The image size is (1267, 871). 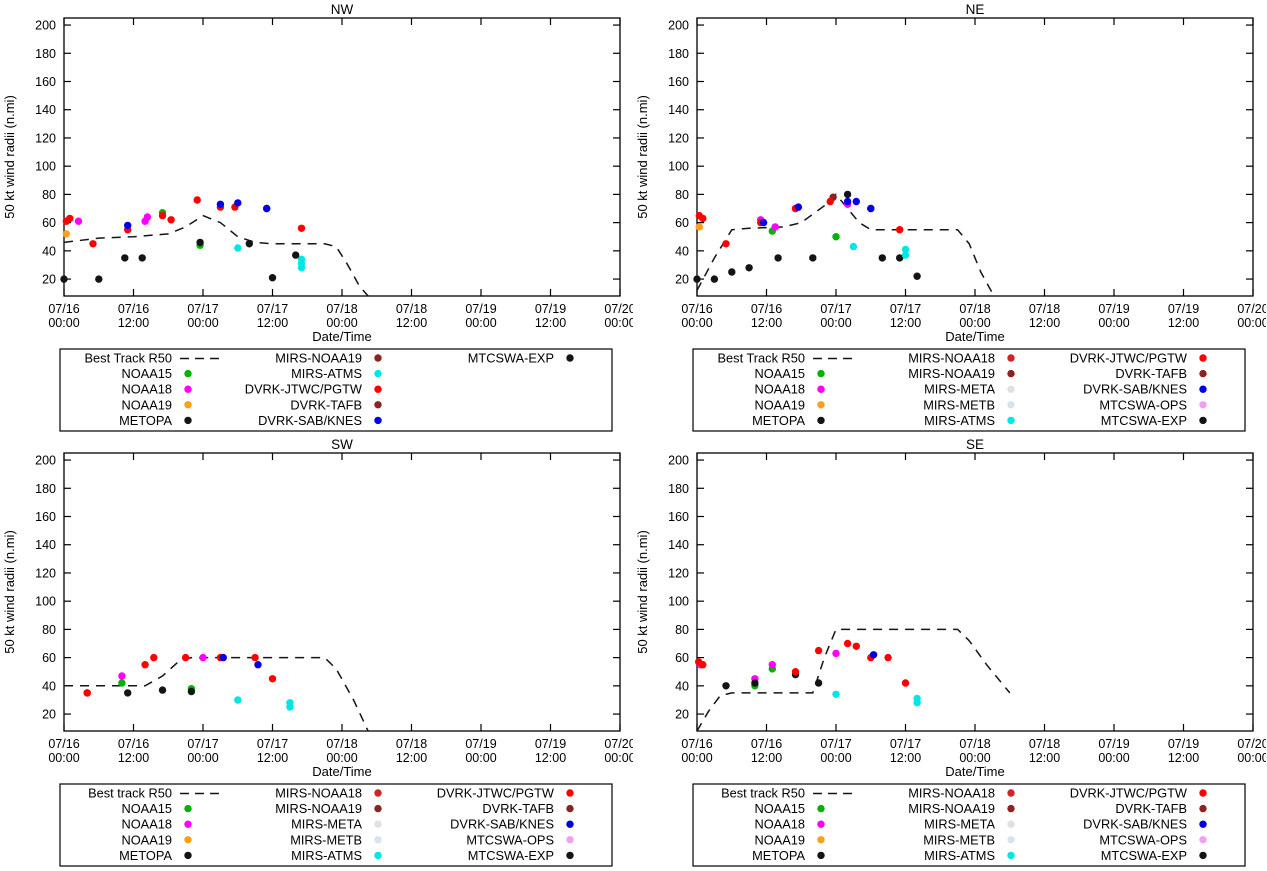 I want to click on y-tick-label: 60, so click(x=49, y=223).